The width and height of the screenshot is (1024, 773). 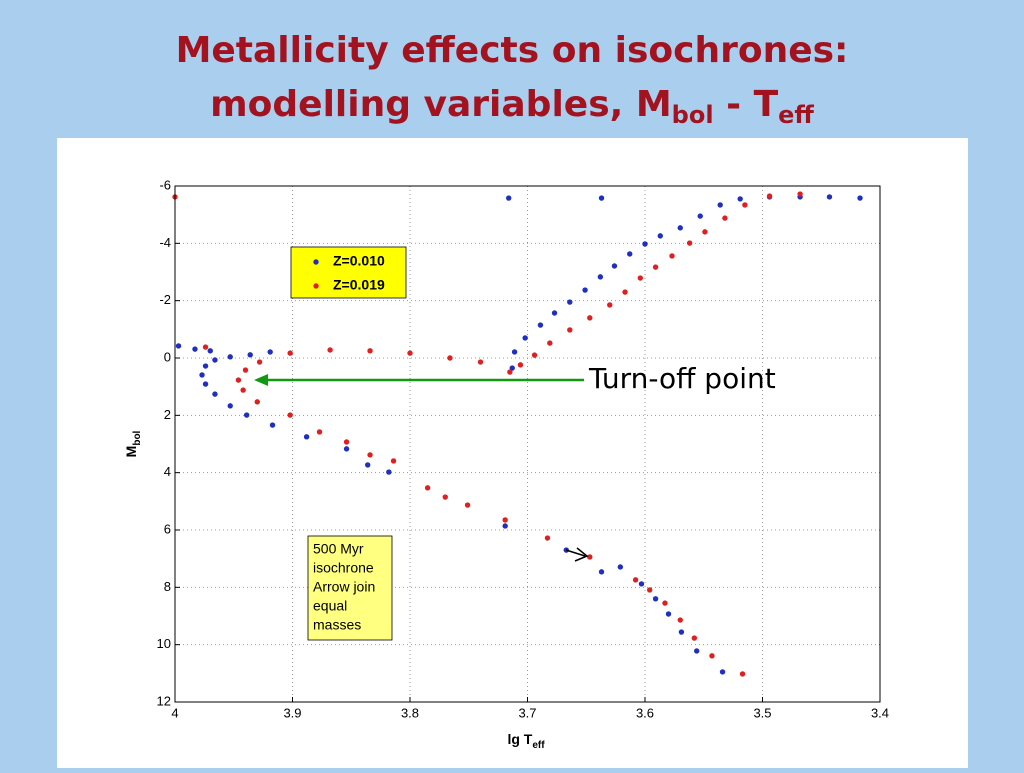 I want to click on y-axis-label: Mbol, so click(x=133, y=443).